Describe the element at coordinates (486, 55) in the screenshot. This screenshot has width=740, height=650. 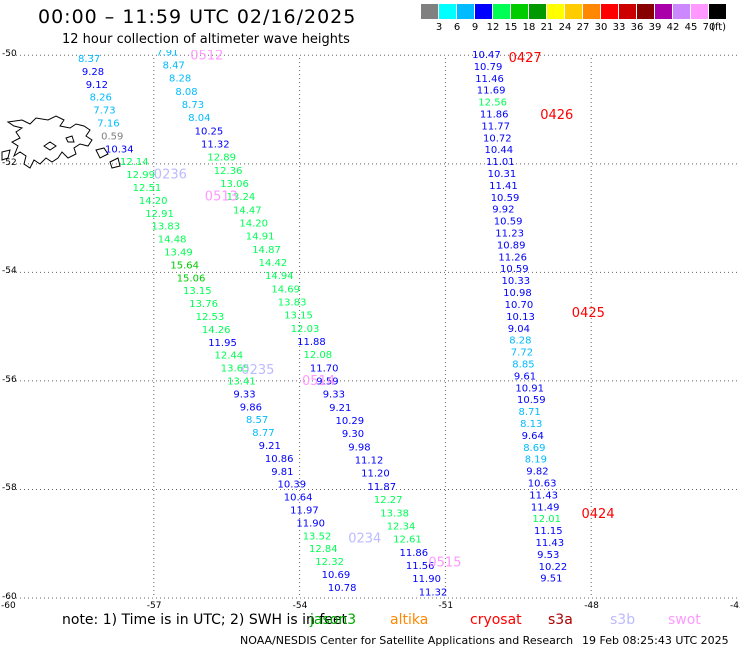
I see `wave-height-value: 10.47` at that location.